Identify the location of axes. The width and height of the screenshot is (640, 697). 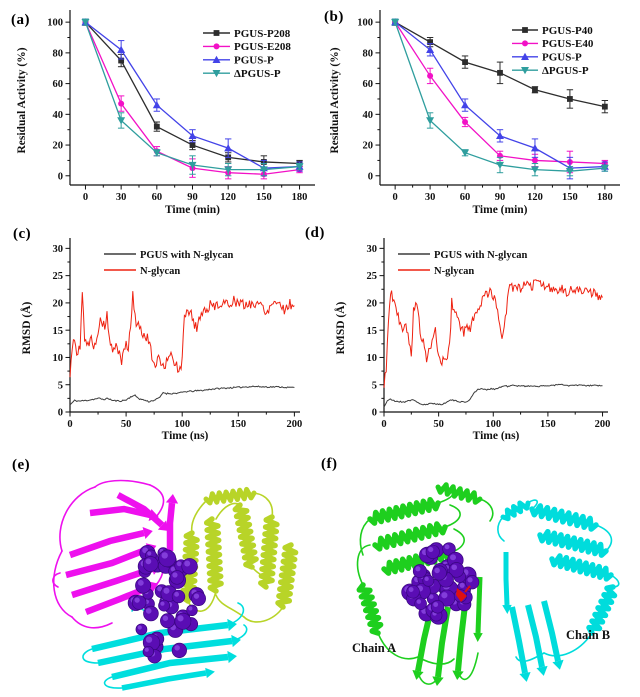
(184, 325).